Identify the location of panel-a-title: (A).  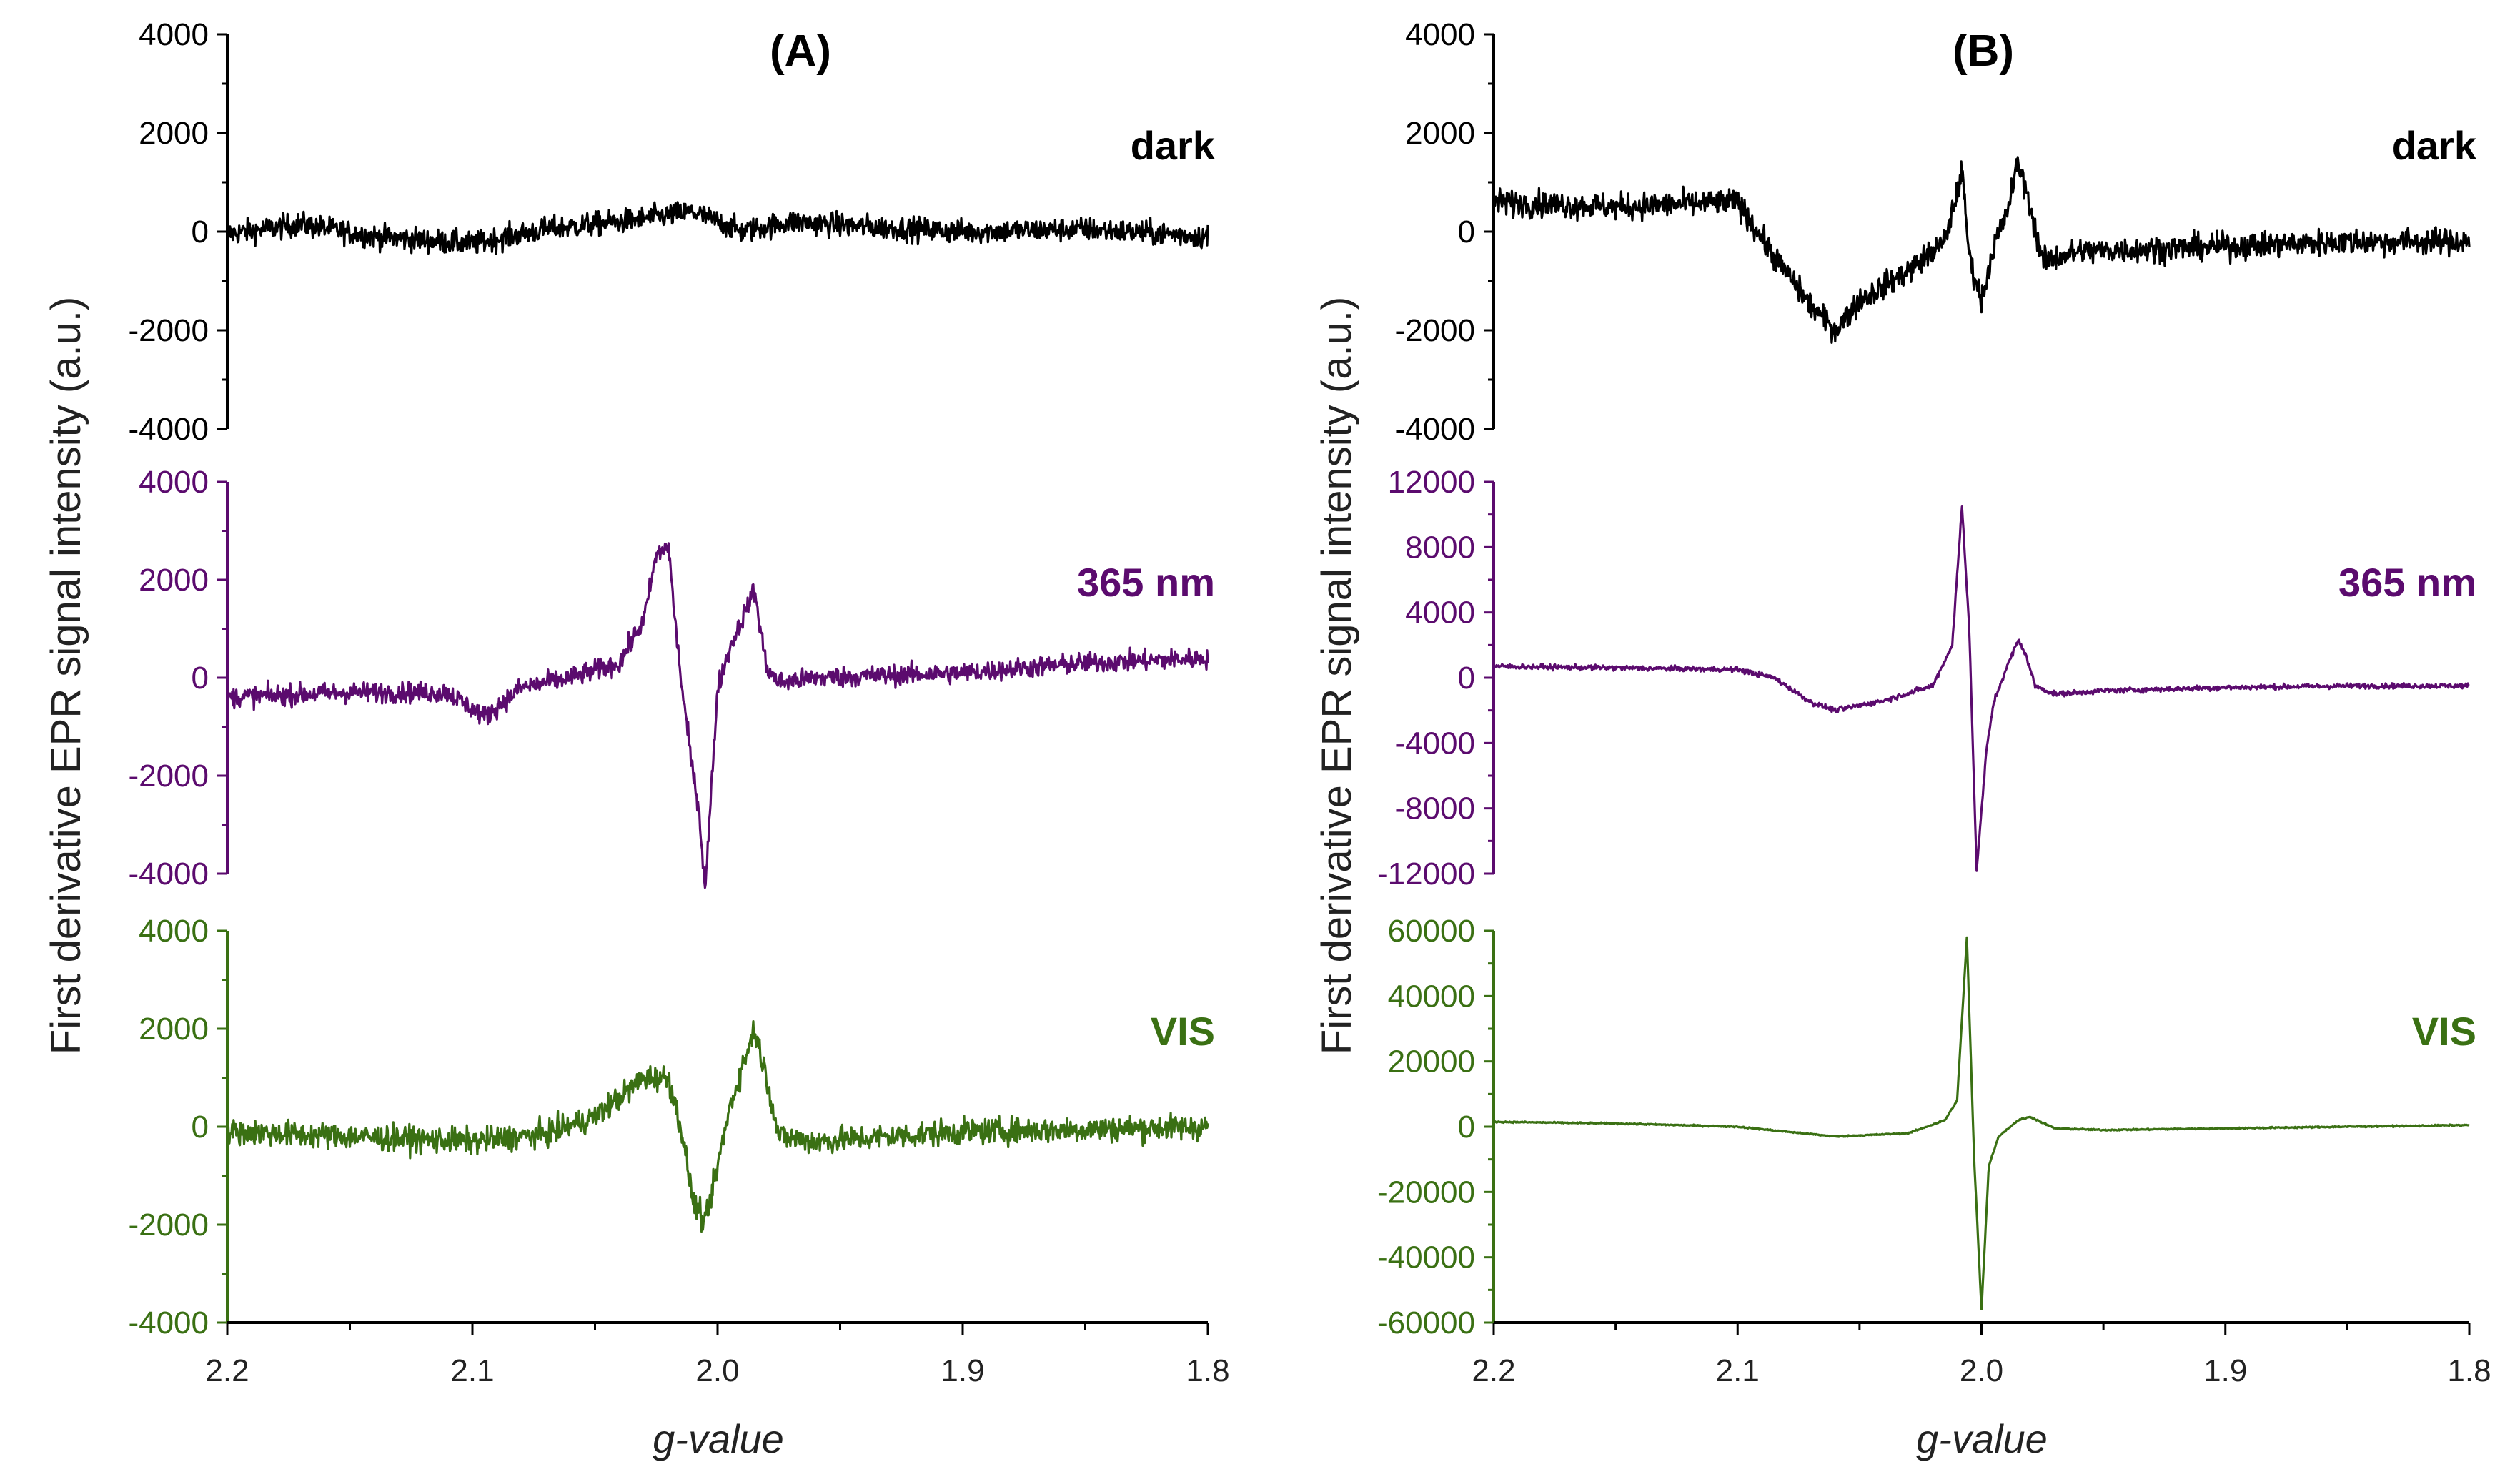
(800, 51).